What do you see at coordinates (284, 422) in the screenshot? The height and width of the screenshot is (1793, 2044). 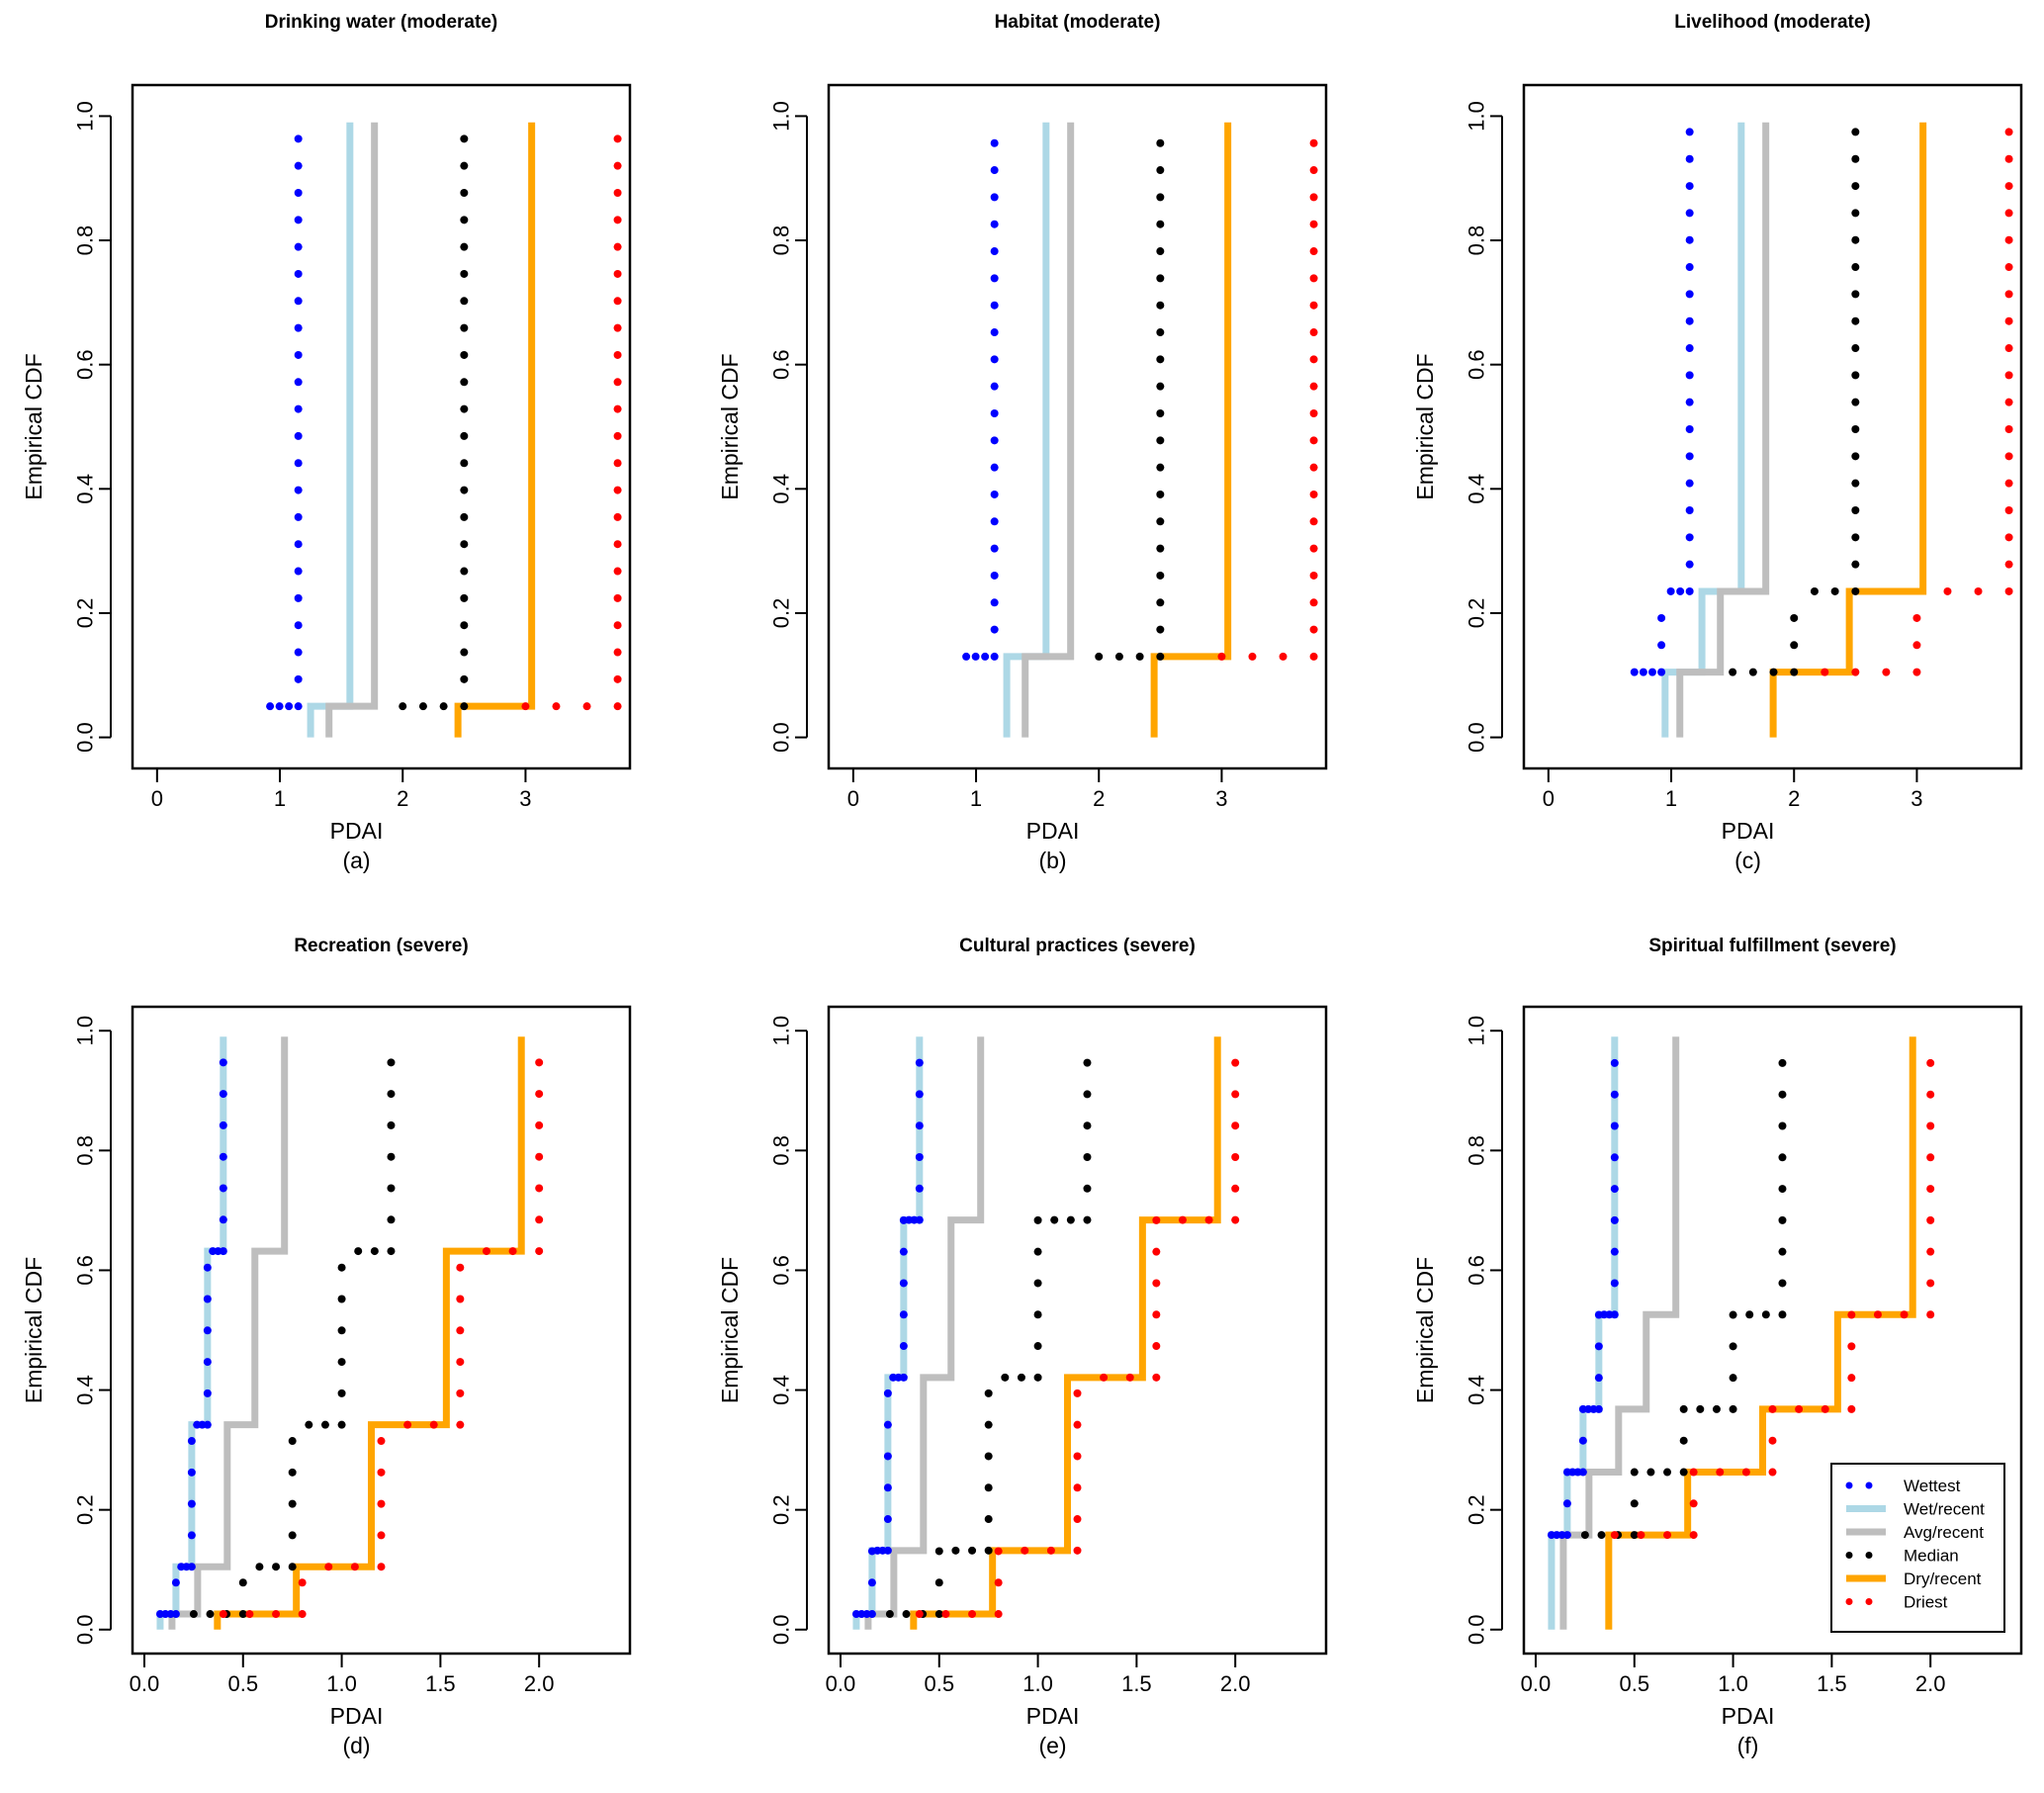 I see `series-wettest` at bounding box center [284, 422].